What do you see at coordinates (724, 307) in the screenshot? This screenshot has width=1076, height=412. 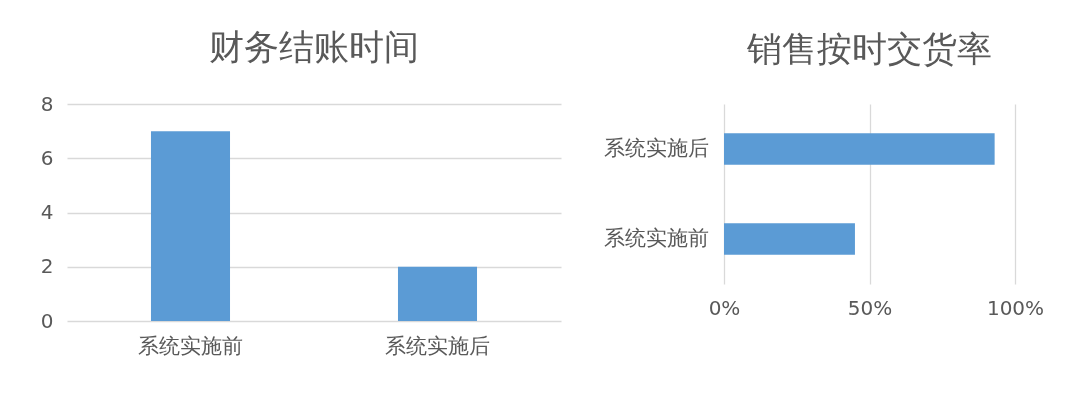 I see `x-tick-label: 0%` at bounding box center [724, 307].